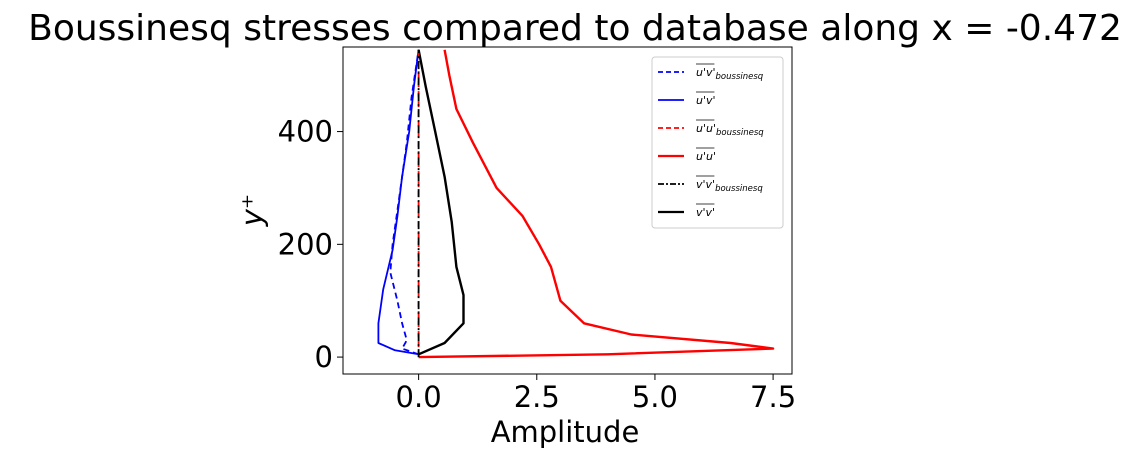 This screenshot has height=457, width=1132. Describe the element at coordinates (729, 186) in the screenshot. I see `legend-label: v'v'boussinesq` at that location.